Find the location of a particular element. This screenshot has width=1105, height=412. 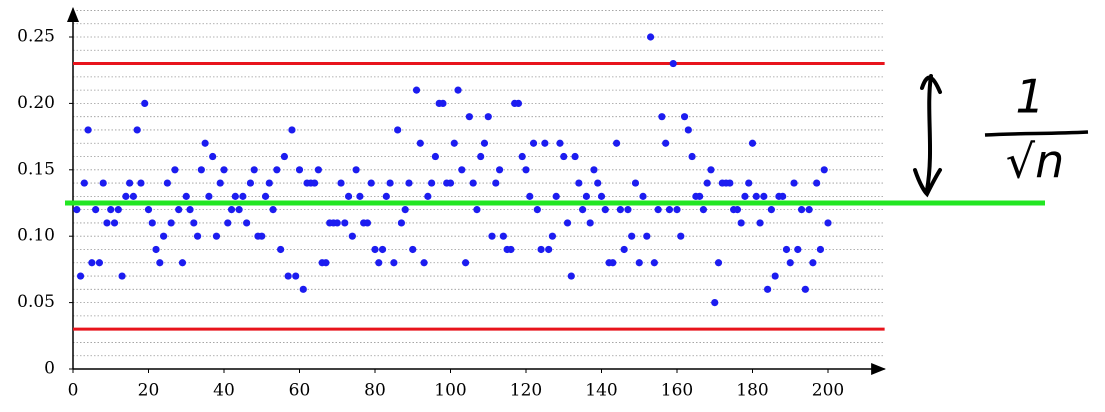

y-tick-label: 0 is located at coordinates (49, 369).